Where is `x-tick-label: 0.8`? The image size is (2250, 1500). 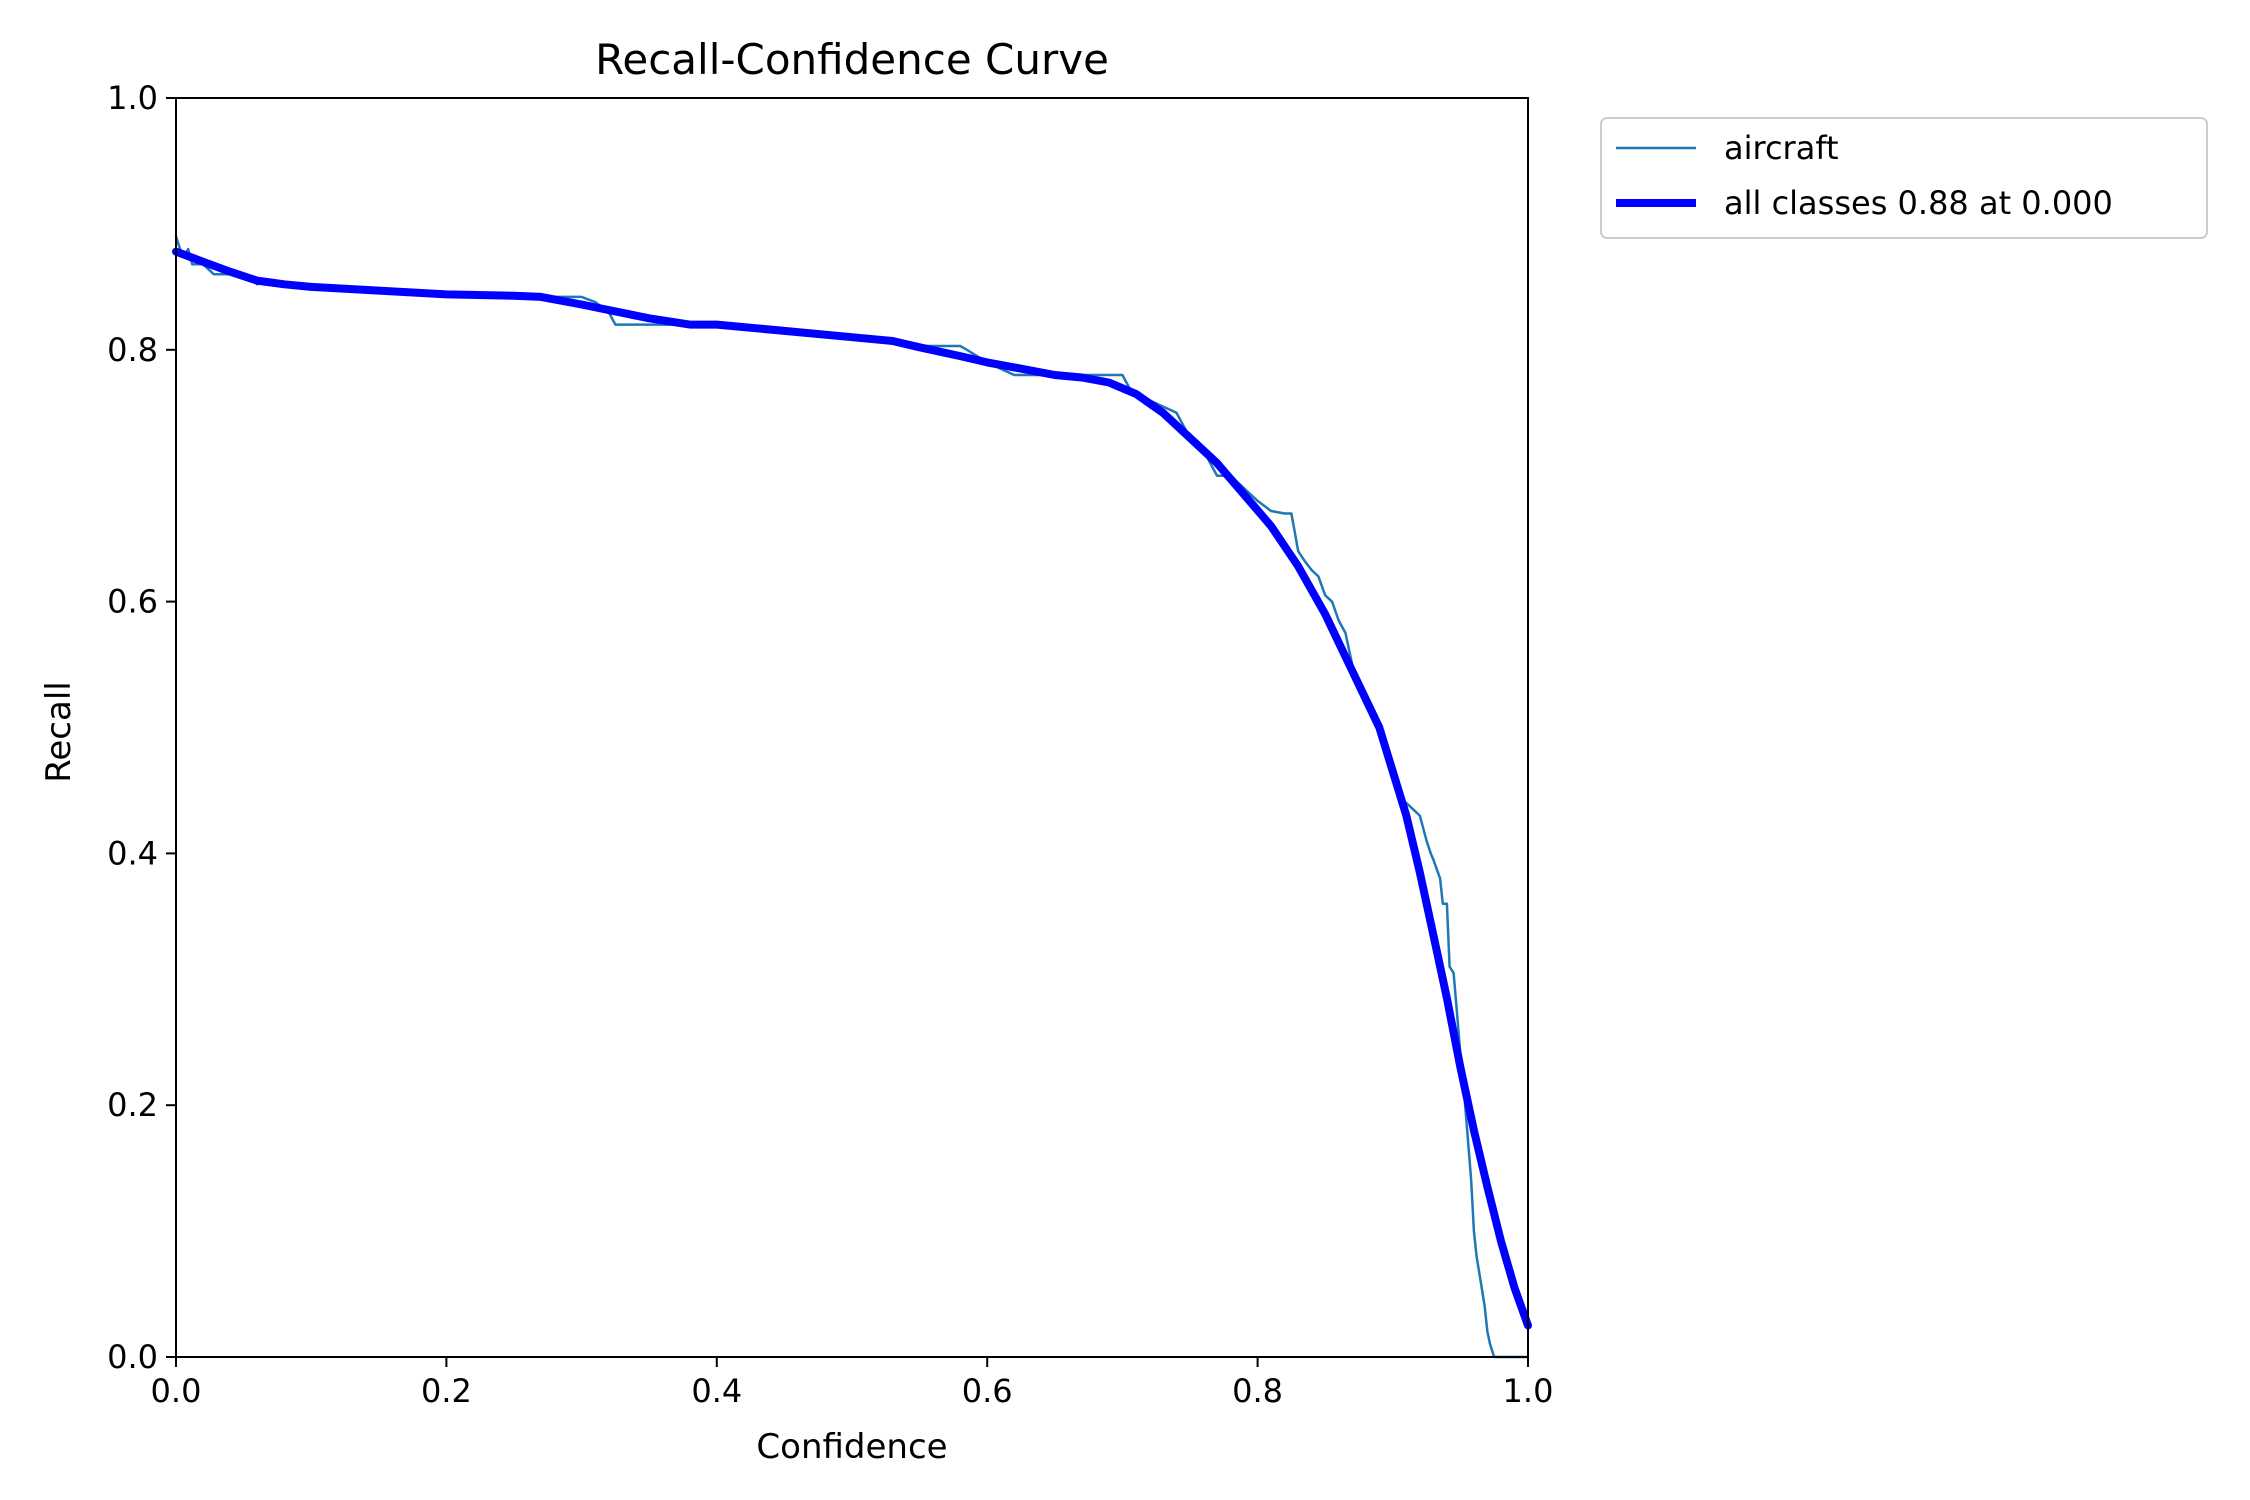
x-tick-label: 0.8 is located at coordinates (1257, 1391).